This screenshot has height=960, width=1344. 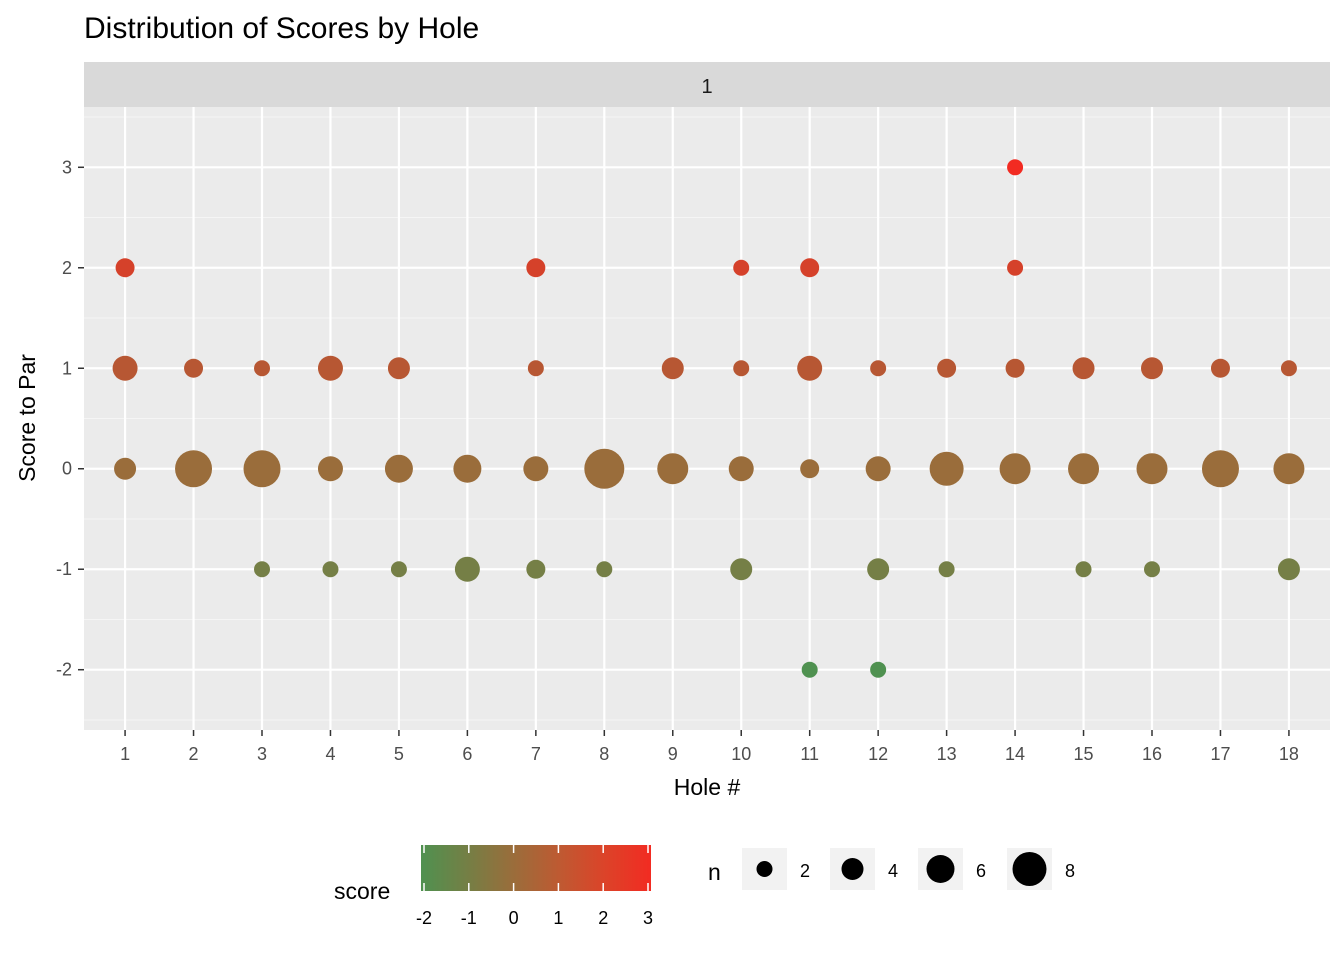 What do you see at coordinates (67, 167) in the screenshot?
I see `y-tick-label: 3` at bounding box center [67, 167].